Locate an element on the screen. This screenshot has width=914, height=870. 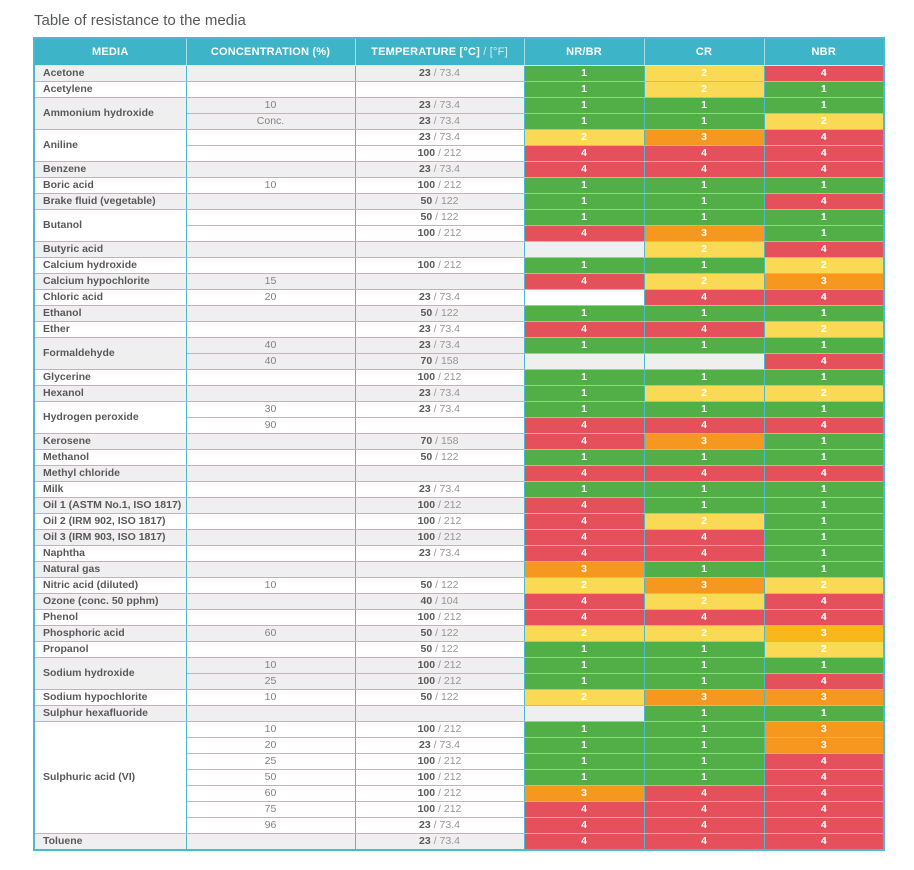
table-row: Butanol 50 / 122 1 1 1 is located at coordinates (459, 225).